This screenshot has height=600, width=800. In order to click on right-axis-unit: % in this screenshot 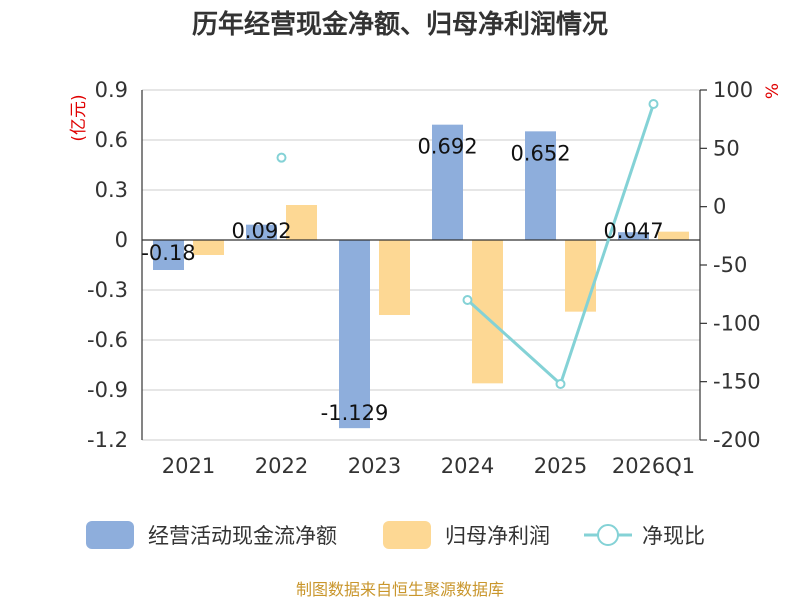, I will do `click(773, 91)`.